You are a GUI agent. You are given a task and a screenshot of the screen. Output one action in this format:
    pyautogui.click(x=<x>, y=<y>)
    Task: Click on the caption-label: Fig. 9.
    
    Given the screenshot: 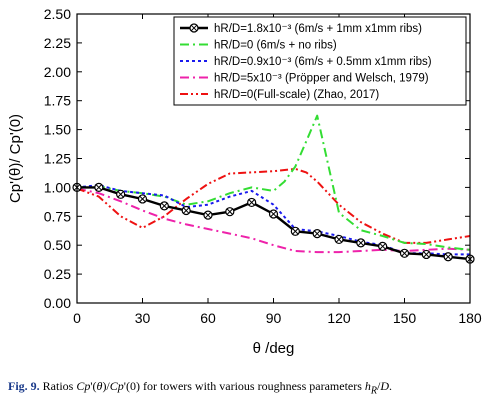 What is the action you would take?
    pyautogui.click(x=24, y=386)
    